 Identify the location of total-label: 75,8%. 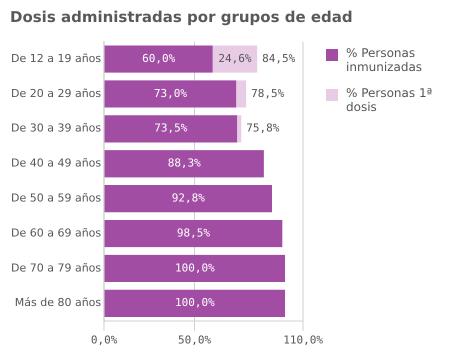
(263, 128).